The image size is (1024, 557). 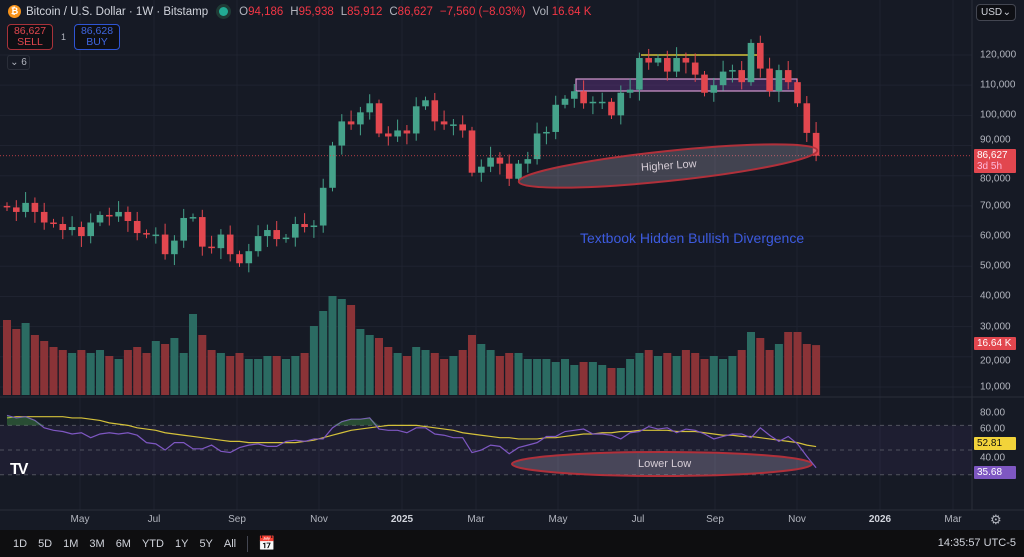 I want to click on sell-button: 86,627 SELL, so click(x=30, y=37).